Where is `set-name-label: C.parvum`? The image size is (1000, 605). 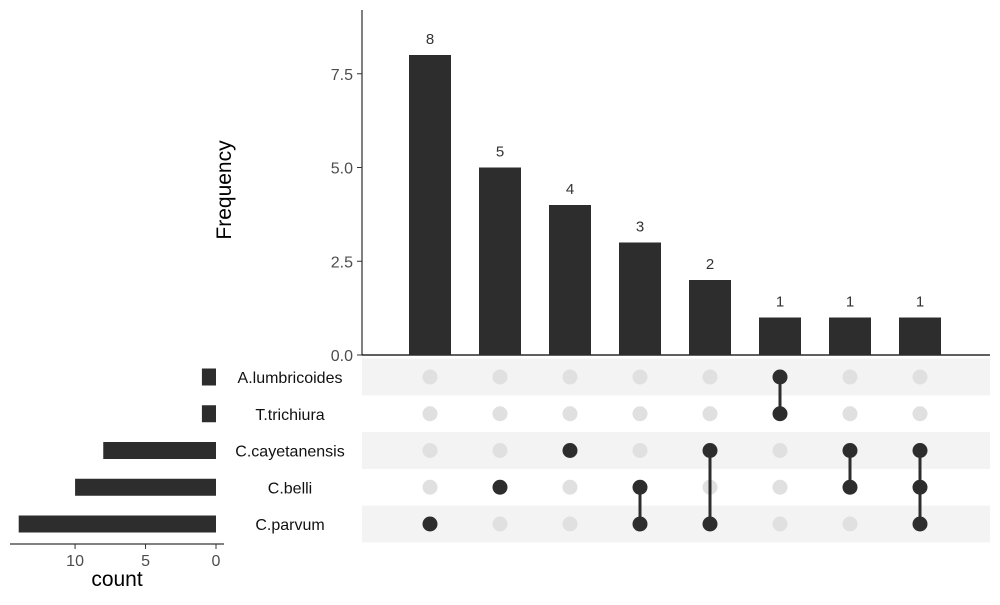 set-name-label: C.parvum is located at coordinates (289, 525).